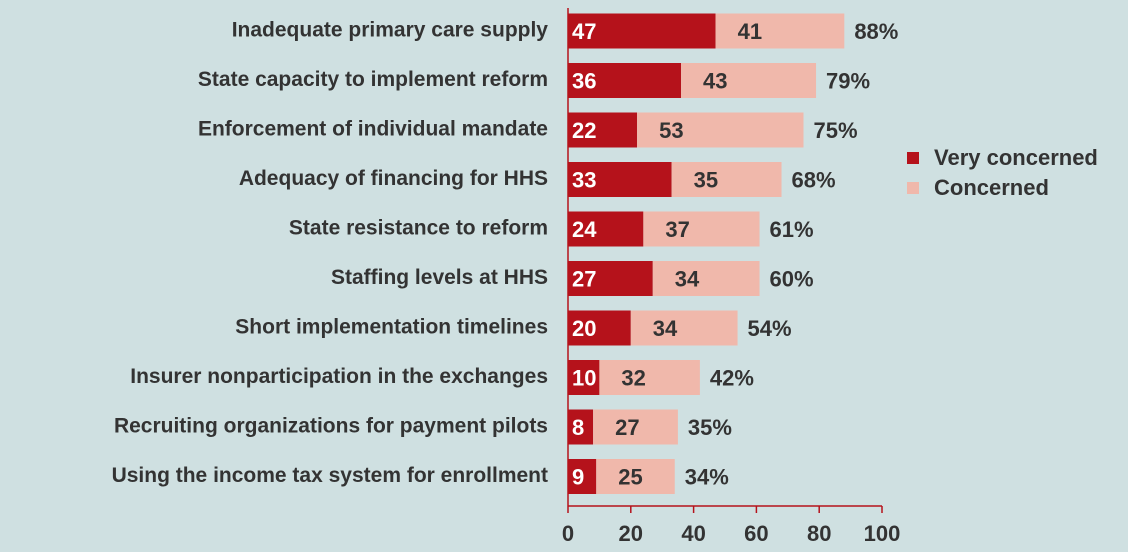  What do you see at coordinates (631, 533) in the screenshot?
I see `x-tick-label: 20` at bounding box center [631, 533].